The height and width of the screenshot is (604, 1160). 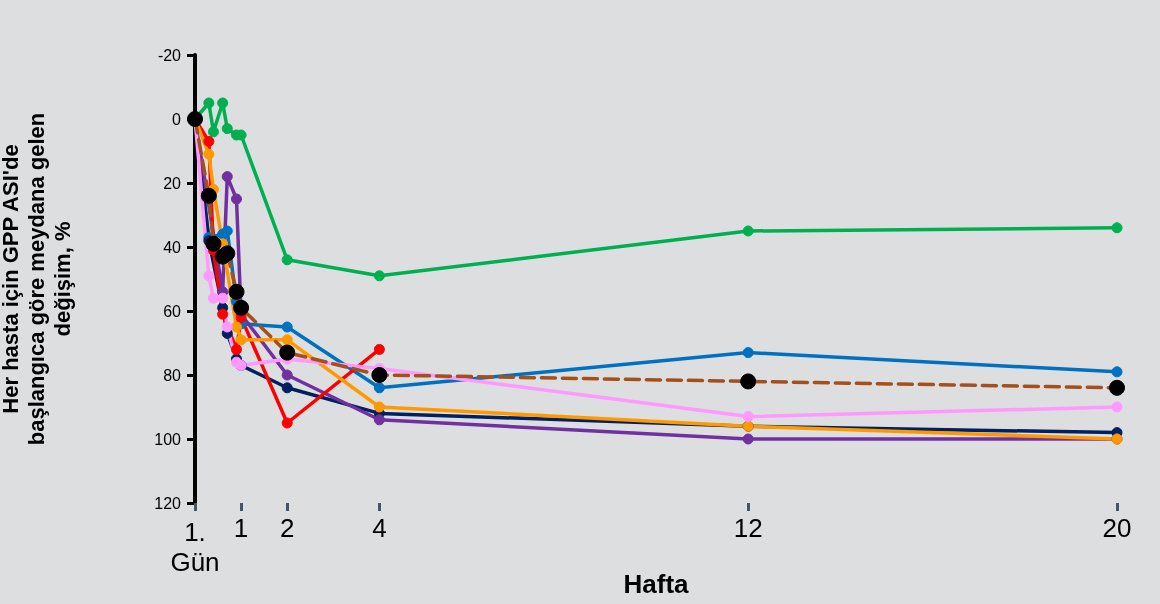 I want to click on x-tick-label: 20, so click(x=1117, y=528).